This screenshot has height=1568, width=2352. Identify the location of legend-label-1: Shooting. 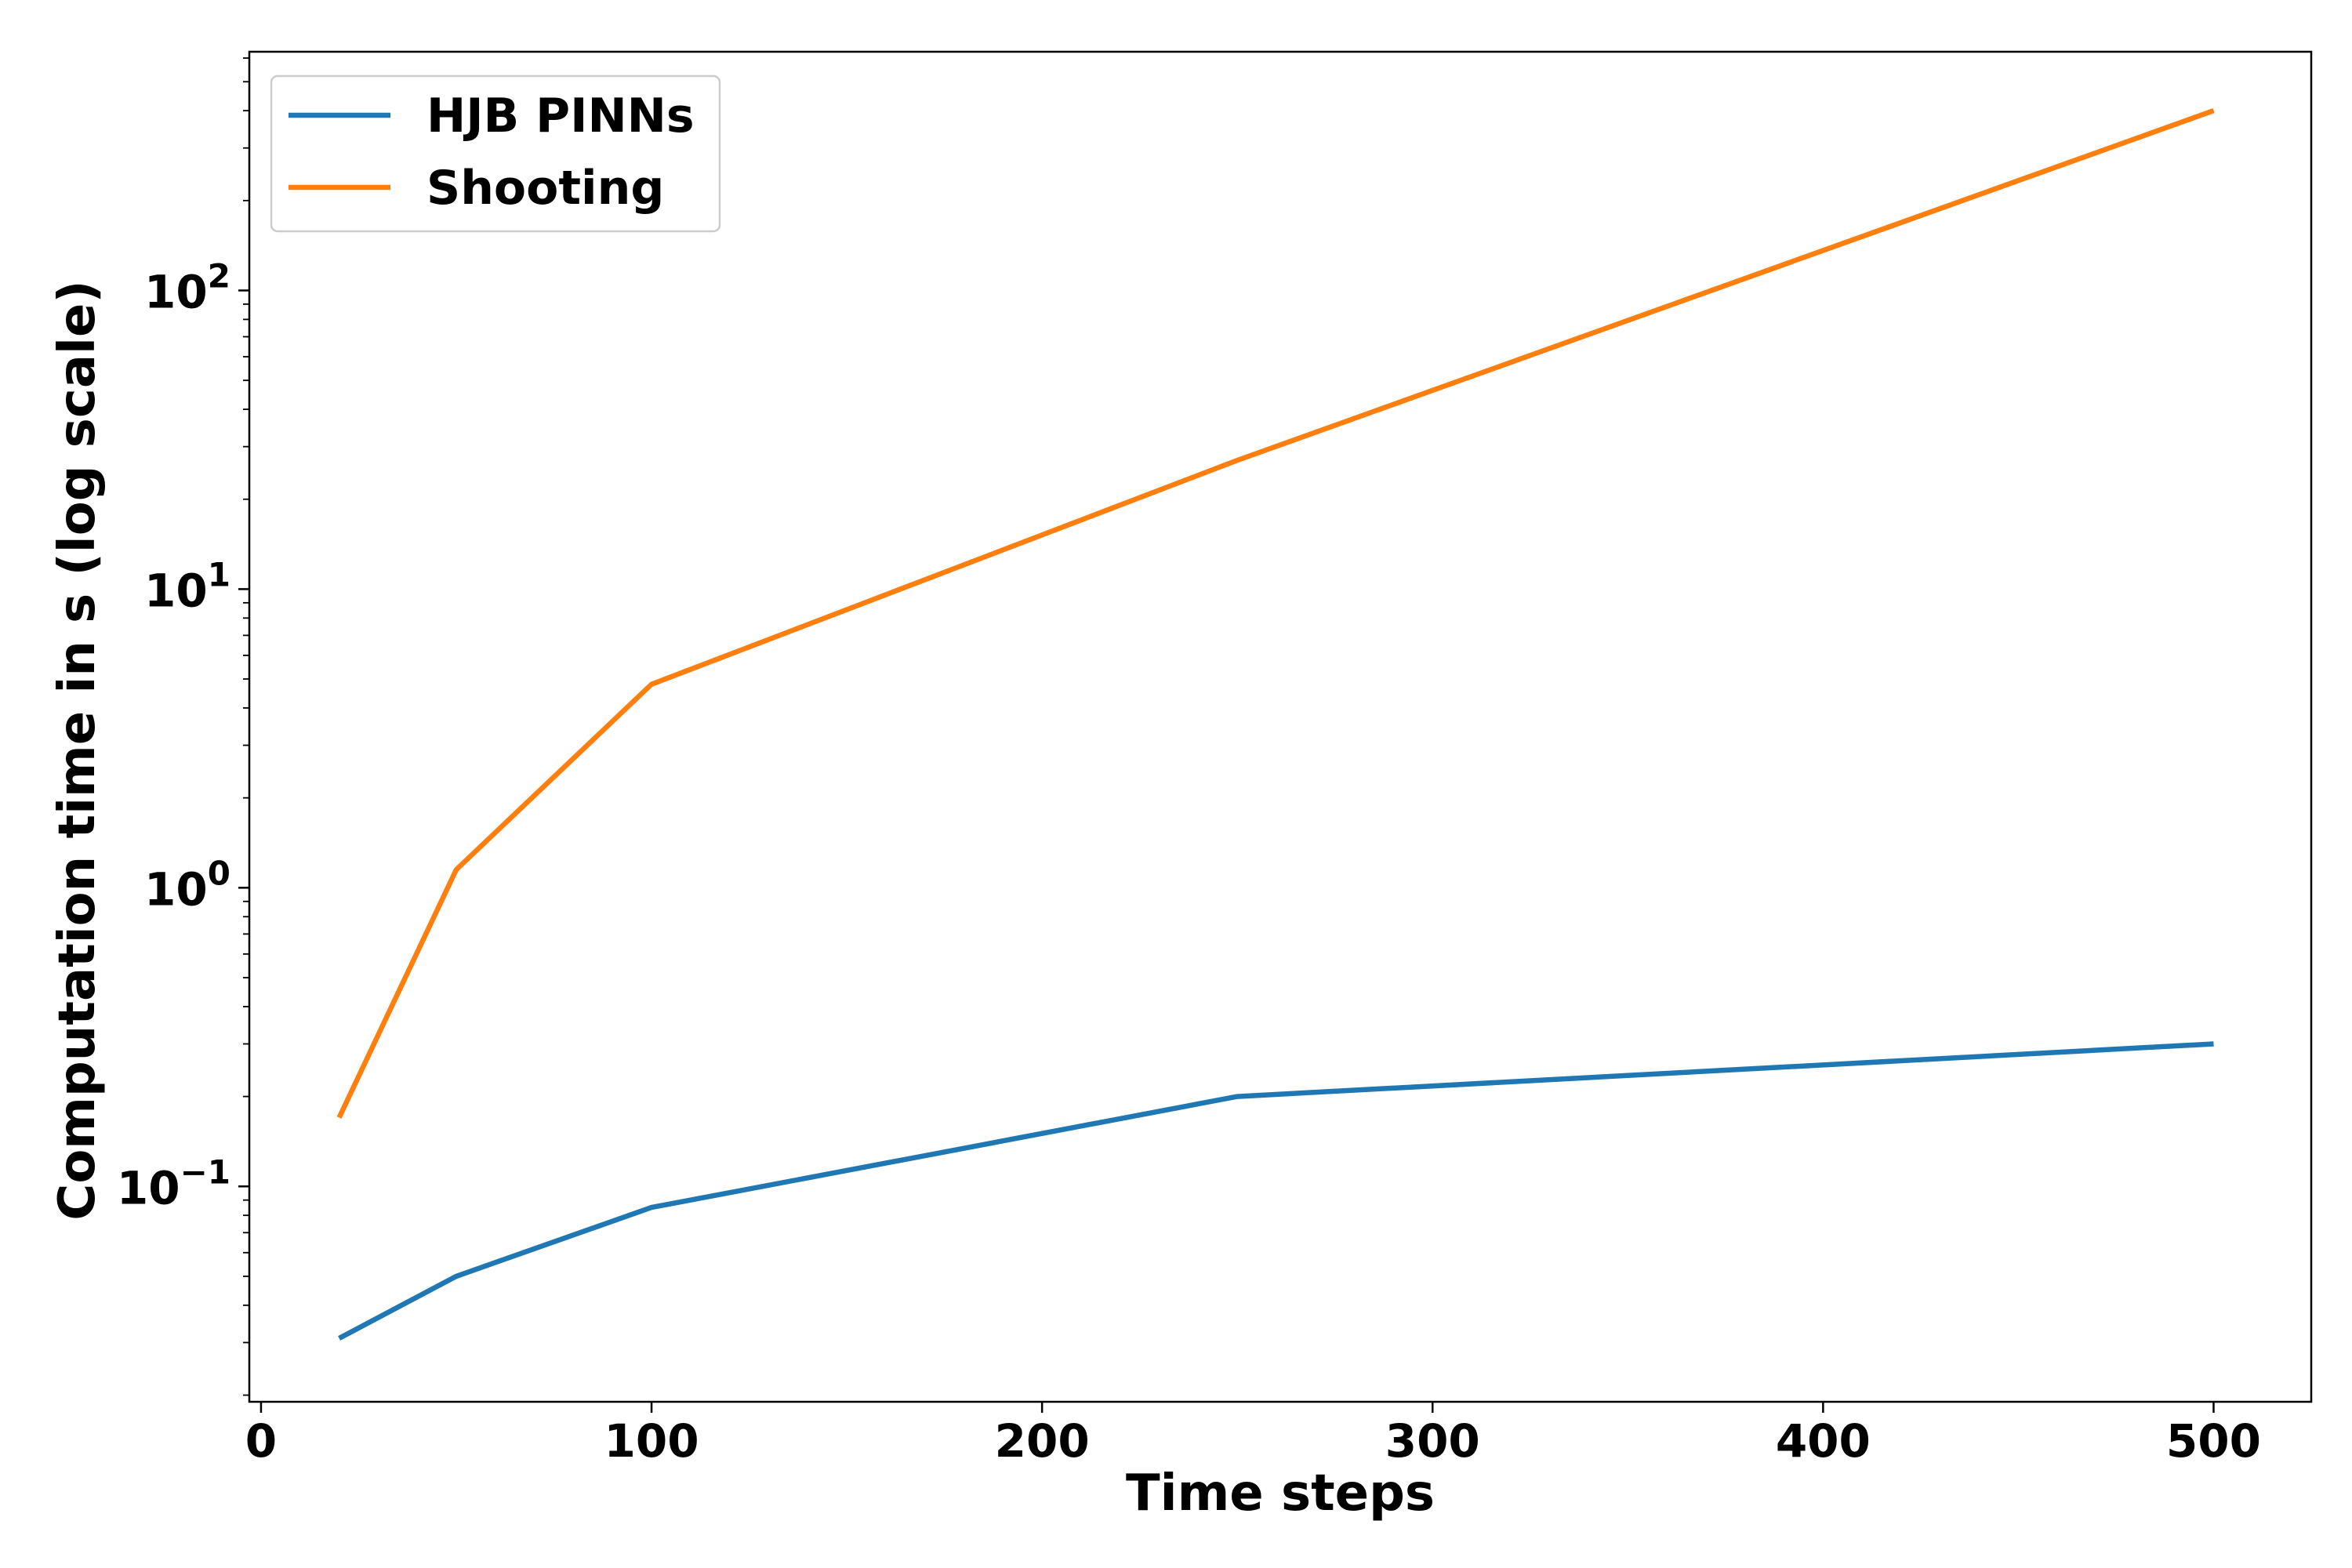
(545, 188).